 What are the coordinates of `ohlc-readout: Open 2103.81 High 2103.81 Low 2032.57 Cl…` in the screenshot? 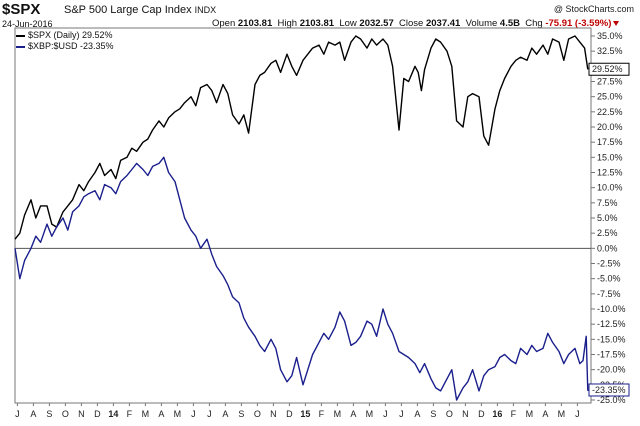 It's located at (416, 23).